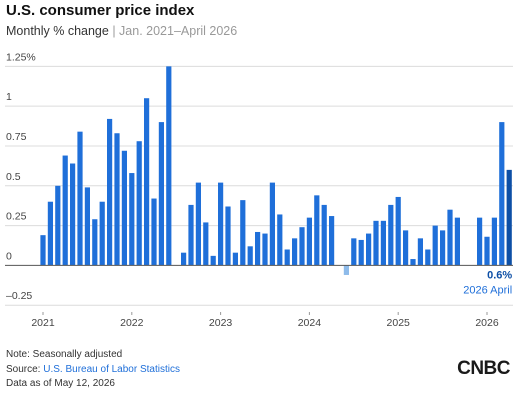  Describe the element at coordinates (57, 31) in the screenshot. I see `subtitle-main: Monthly % change` at that location.